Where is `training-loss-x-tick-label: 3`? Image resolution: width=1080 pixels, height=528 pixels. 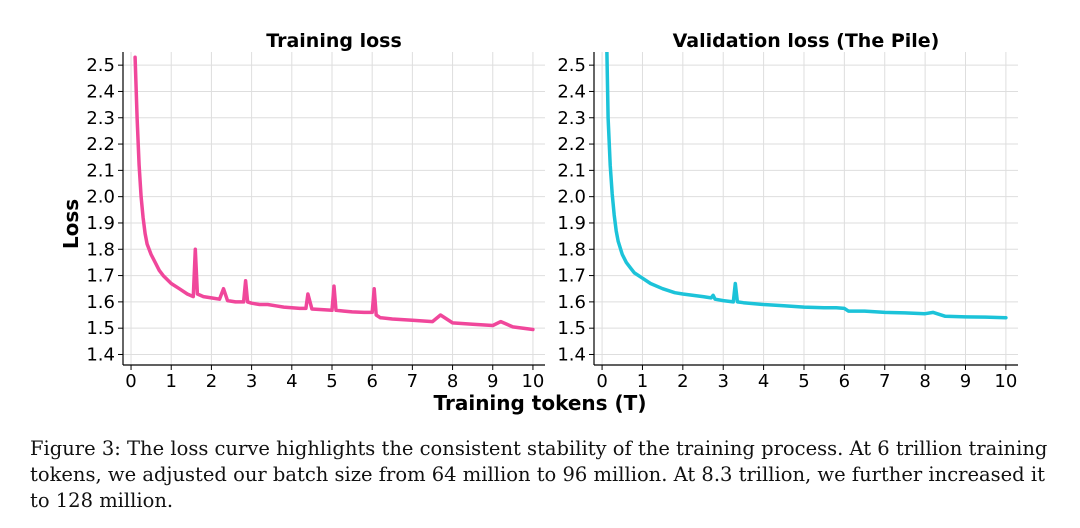 training-loss-x-tick-label: 3 is located at coordinates (251, 381).